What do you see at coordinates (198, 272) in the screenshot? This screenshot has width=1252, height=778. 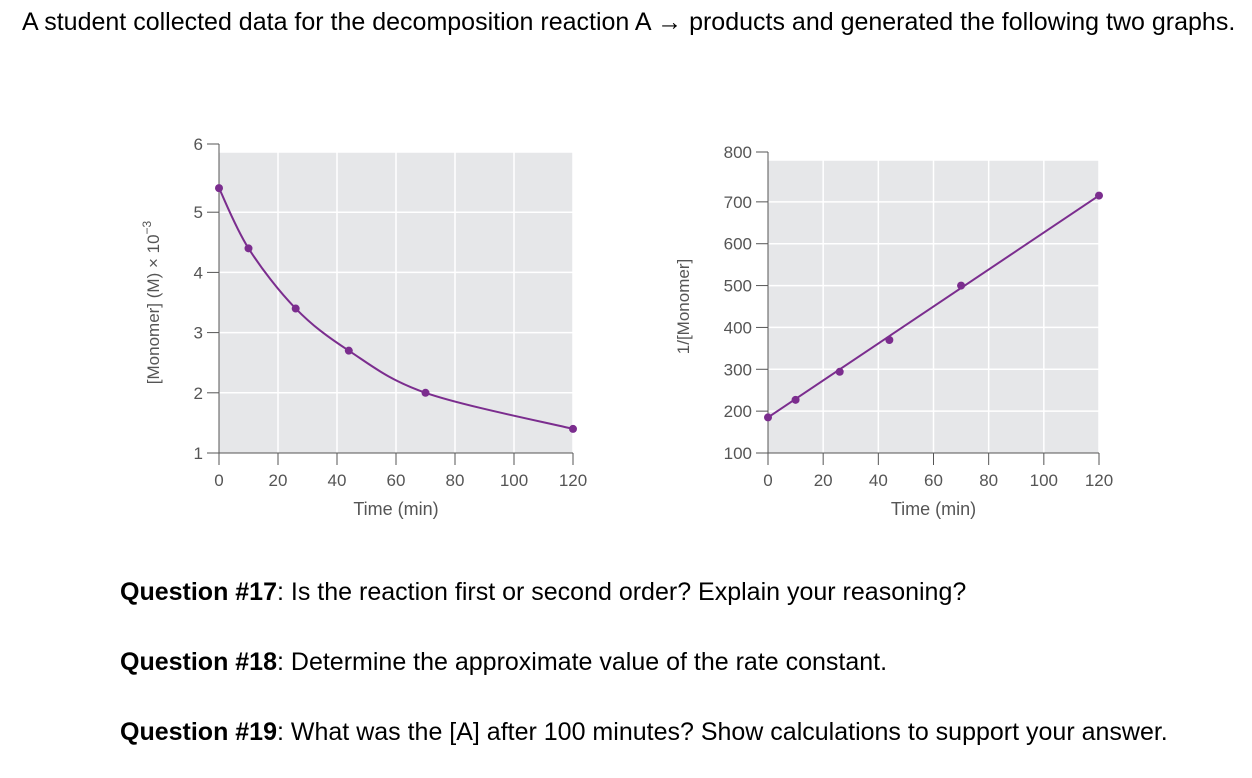 I see `y-tick-label: 4` at bounding box center [198, 272].